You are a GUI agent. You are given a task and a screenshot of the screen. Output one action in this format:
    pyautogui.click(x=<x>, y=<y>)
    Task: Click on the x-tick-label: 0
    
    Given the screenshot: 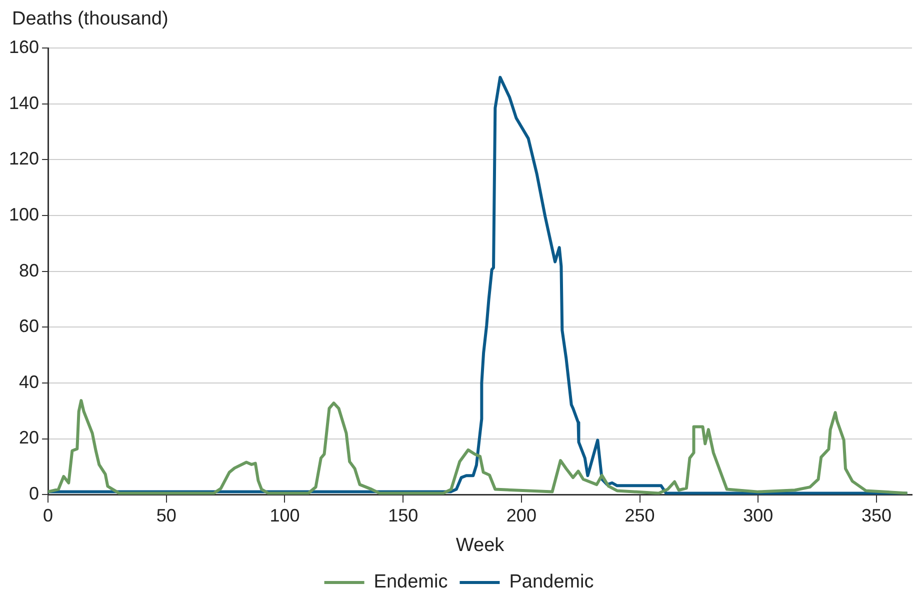 What is the action you would take?
    pyautogui.click(x=48, y=515)
    